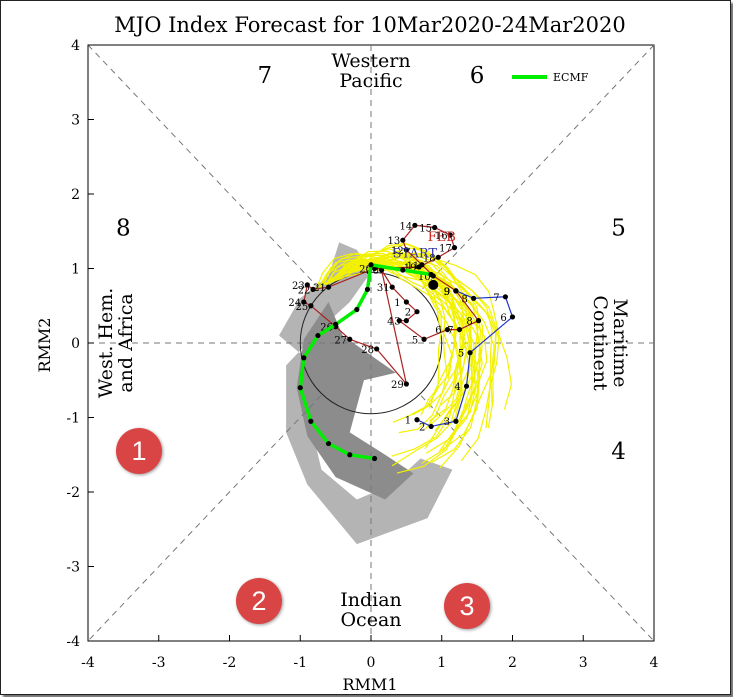 The height and width of the screenshot is (697, 733). What do you see at coordinates (44, 345) in the screenshot?
I see `y-axis-label: RMM2` at bounding box center [44, 345].